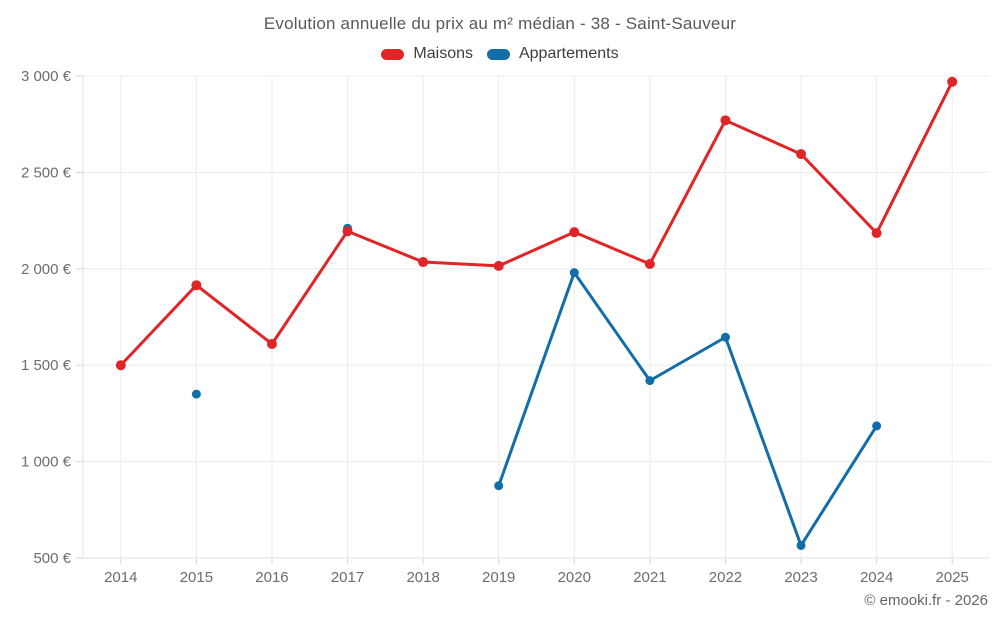 The width and height of the screenshot is (1000, 625). I want to click on maisons-point-2015, so click(196, 285).